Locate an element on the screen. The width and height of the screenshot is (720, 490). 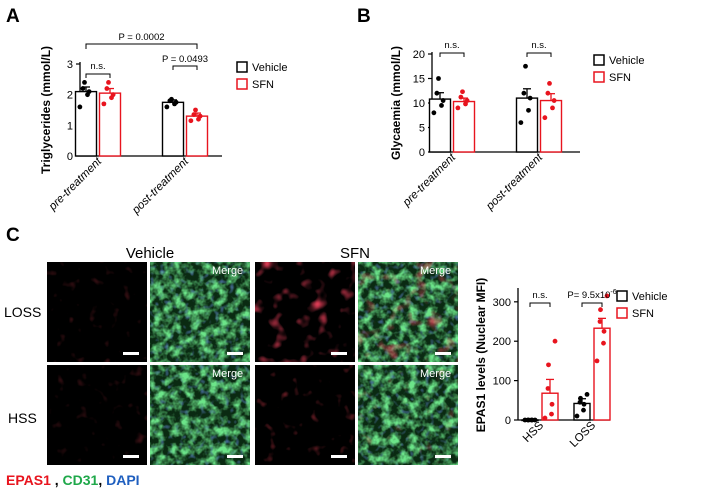
stain-dapi: DAPI is located at coordinates (122, 480).